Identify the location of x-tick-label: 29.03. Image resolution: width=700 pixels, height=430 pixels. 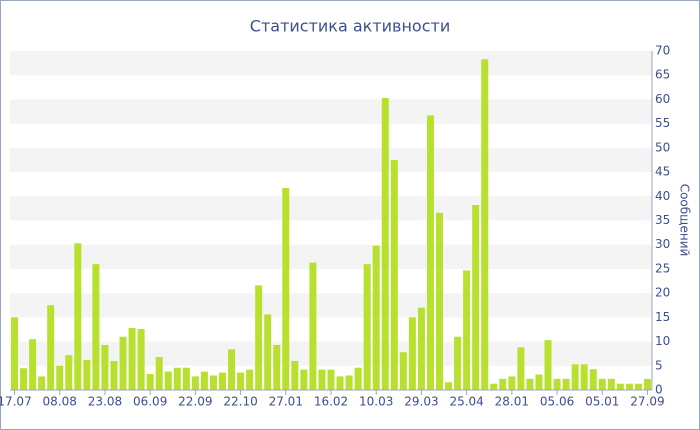
(421, 402).